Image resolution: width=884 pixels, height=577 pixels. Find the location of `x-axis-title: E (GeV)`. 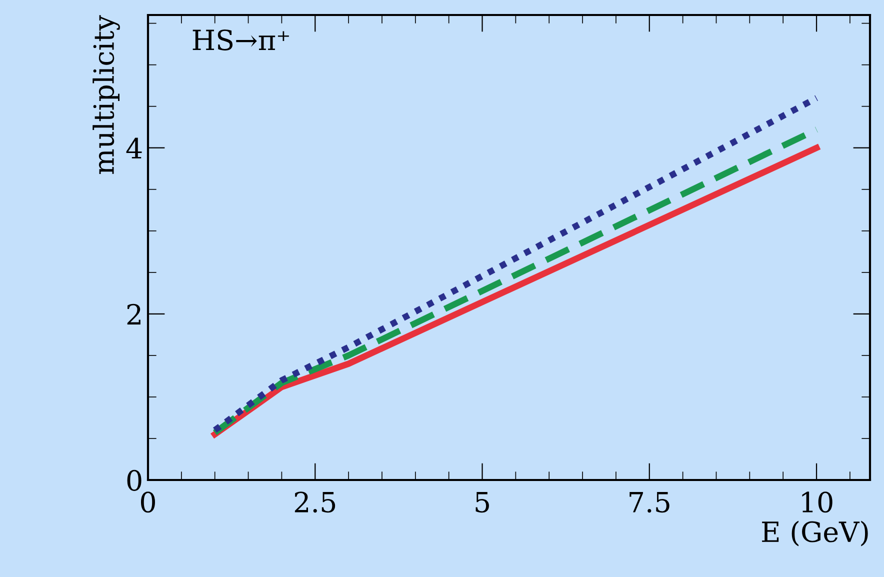

x-axis-title: E (GeV) is located at coordinates (815, 533).